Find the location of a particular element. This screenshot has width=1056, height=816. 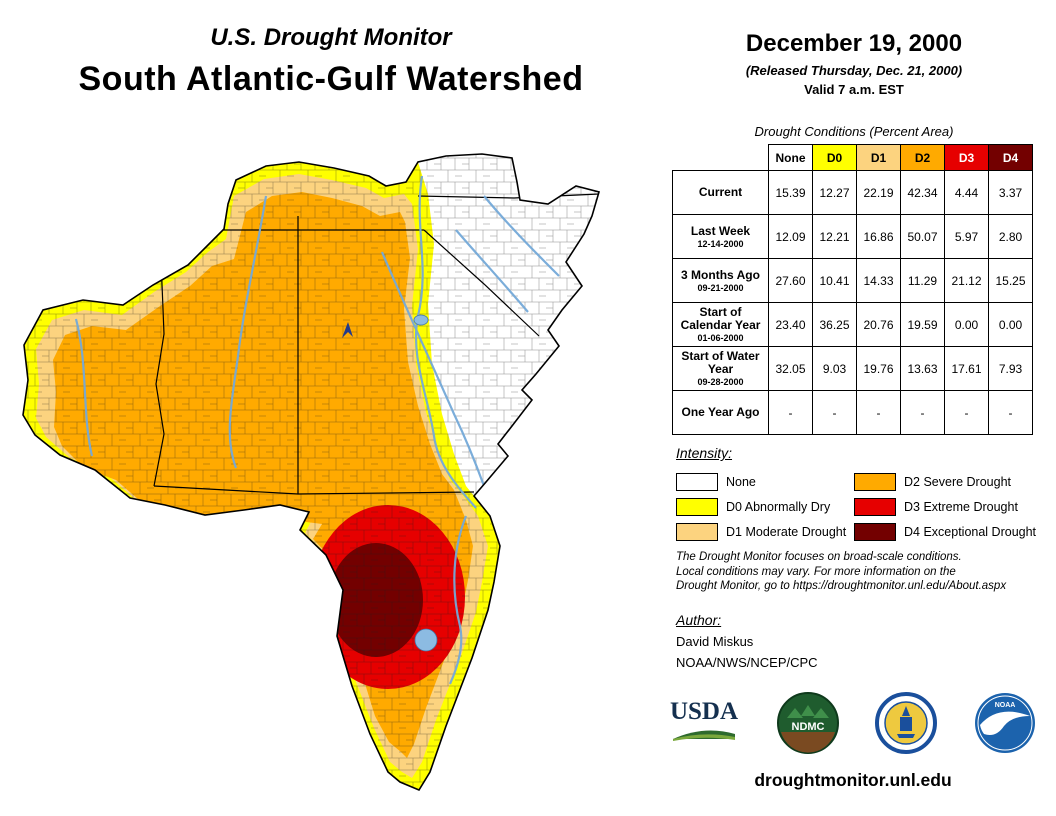

table-cell-value: 21.12 is located at coordinates (966, 280).